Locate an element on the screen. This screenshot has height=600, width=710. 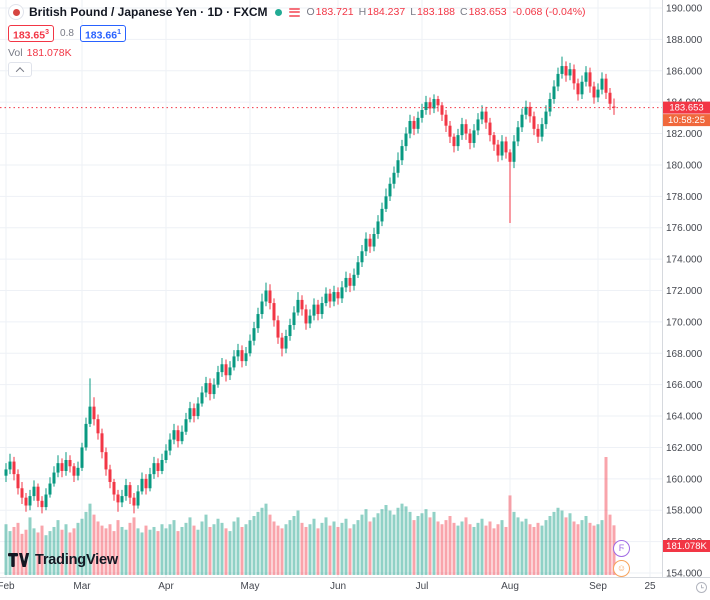
volume-value: 181.078K is located at coordinates (49, 53).